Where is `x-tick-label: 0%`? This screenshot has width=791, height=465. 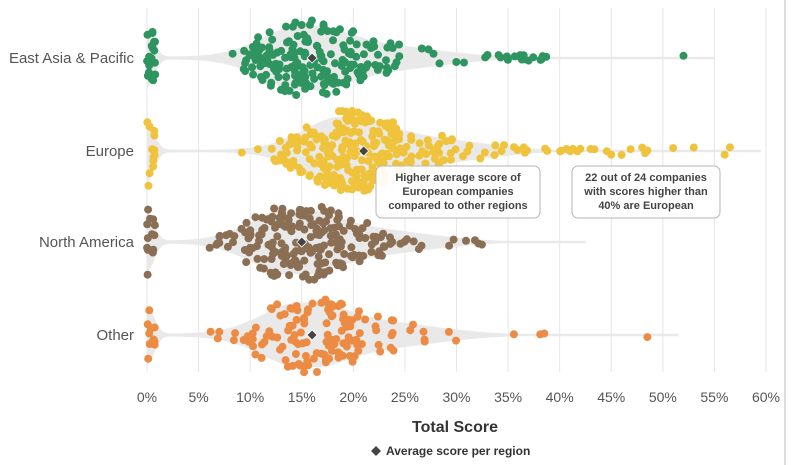
x-tick-label: 0% is located at coordinates (147, 397).